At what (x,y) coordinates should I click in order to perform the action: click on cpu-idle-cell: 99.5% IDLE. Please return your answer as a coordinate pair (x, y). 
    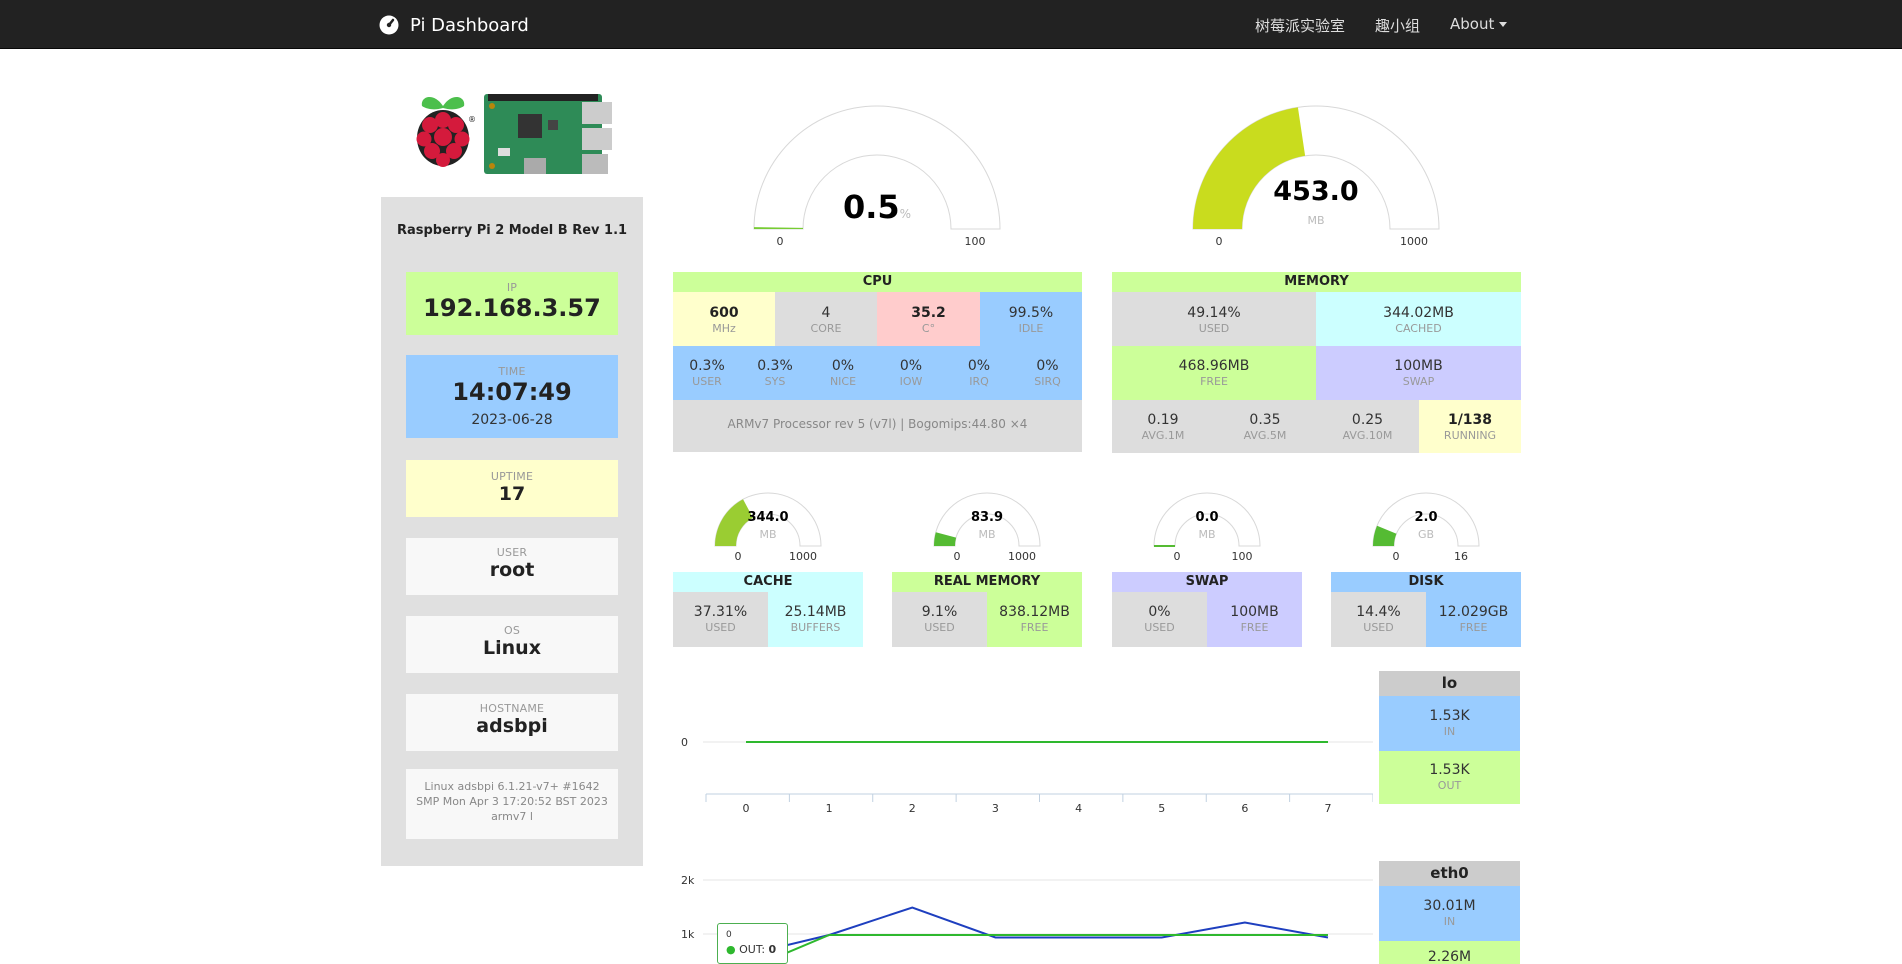
    Looking at the image, I should click on (1031, 319).